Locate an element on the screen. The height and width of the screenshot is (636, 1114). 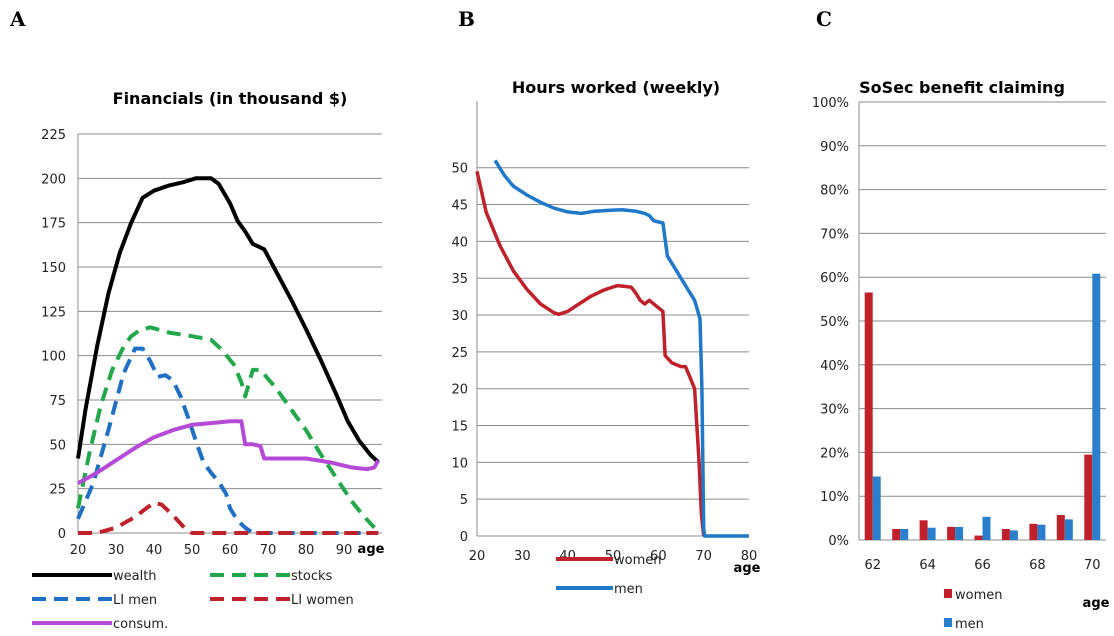
series-line-stocks is located at coordinates (226, 427).